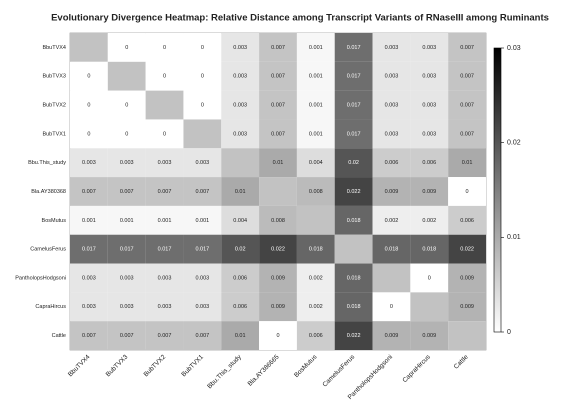 The height and width of the screenshot is (413, 564). Describe the element at coordinates (50, 307) in the screenshot. I see `y-tick-label: CapraHircus` at that location.